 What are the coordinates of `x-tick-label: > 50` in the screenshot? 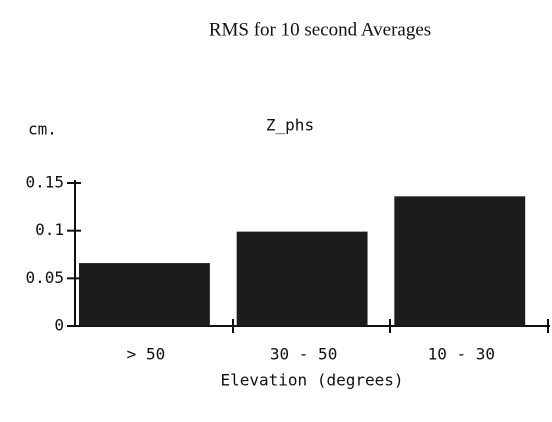 It's located at (146, 354).